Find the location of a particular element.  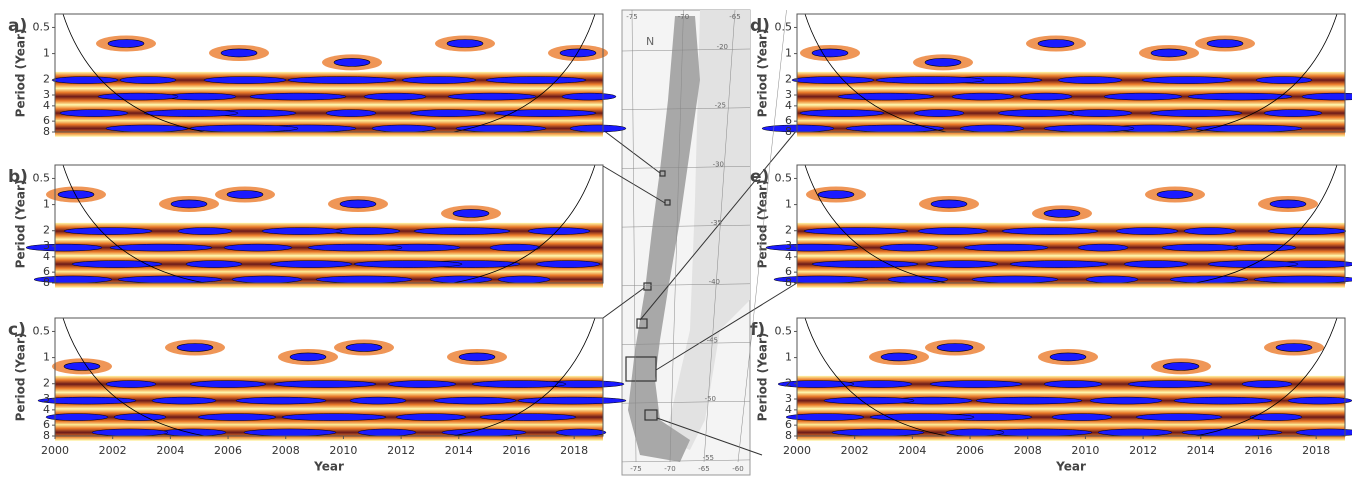

panel-label: a) is located at coordinates (17, 26).